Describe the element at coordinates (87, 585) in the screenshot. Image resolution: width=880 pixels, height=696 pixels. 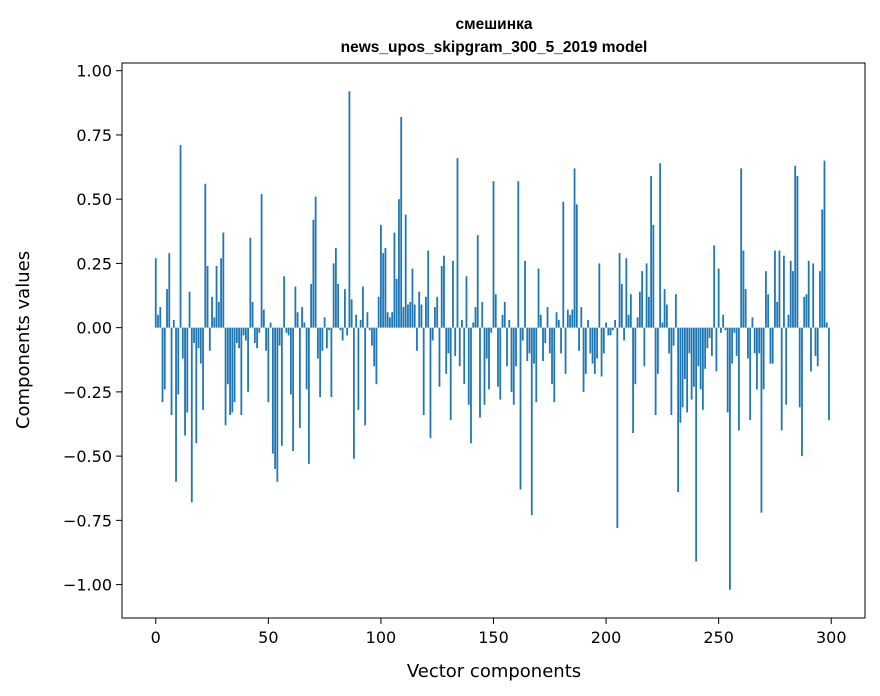
I see `y-tick-label-0: −1.00` at that location.